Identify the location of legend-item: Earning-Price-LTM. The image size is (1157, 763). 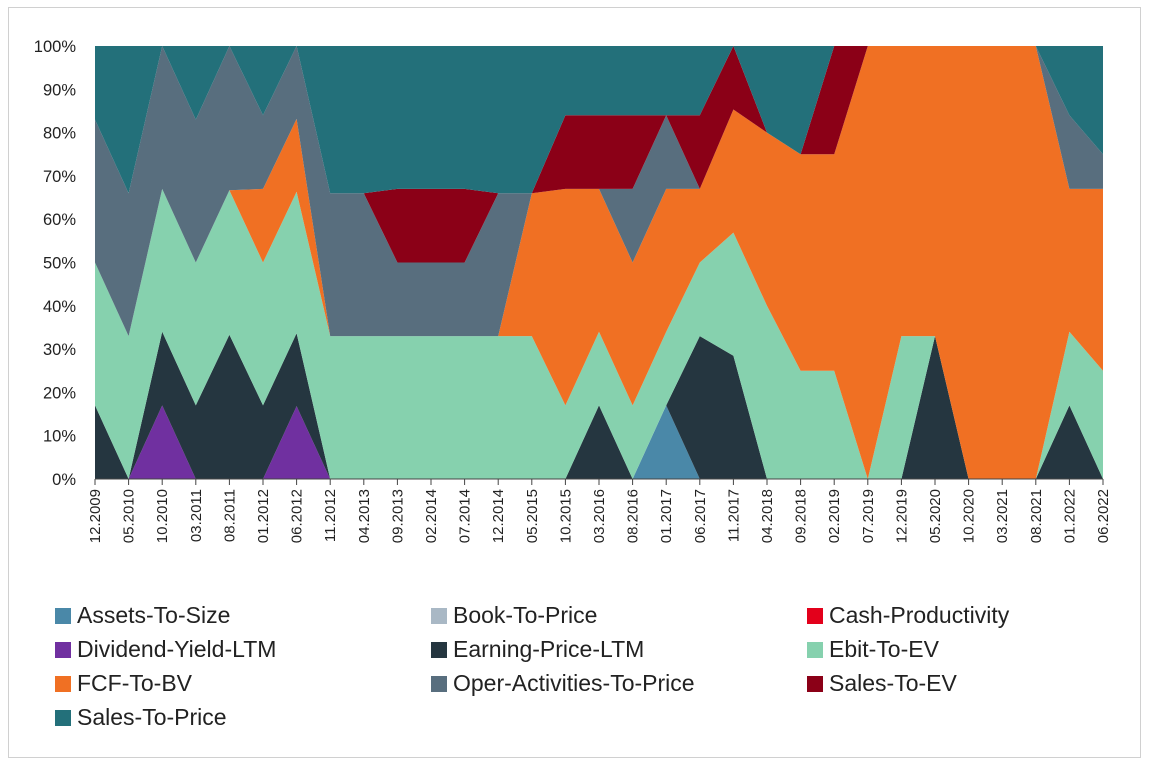
(537, 649).